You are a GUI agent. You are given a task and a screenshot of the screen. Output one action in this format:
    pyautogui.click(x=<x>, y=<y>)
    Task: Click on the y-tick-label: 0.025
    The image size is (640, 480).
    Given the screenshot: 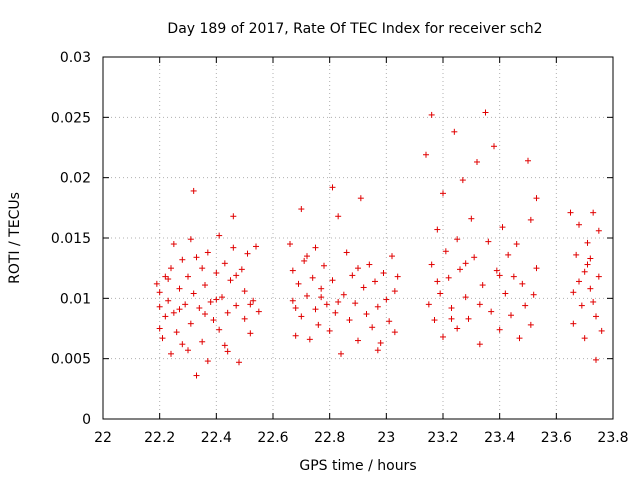 What is the action you would take?
    pyautogui.click(x=71, y=118)
    